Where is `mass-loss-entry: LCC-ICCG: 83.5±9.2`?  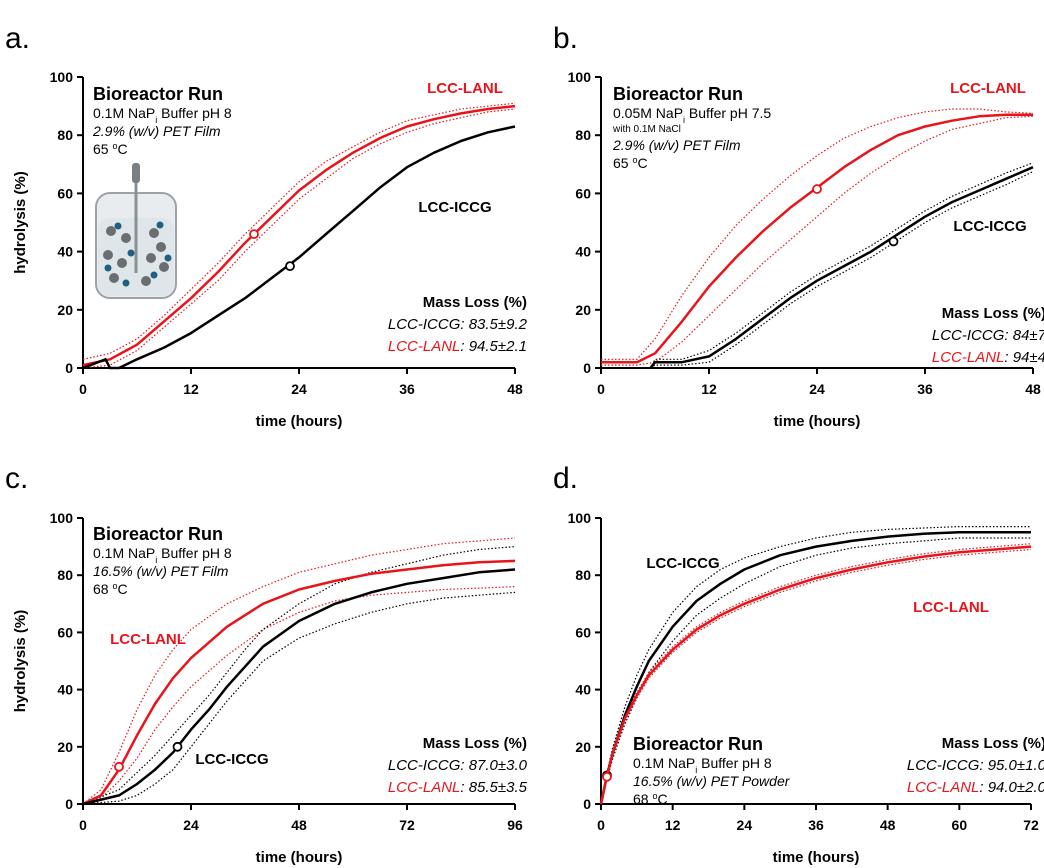
mass-loss-entry: LCC-ICCG: 83.5±9.2 is located at coordinates (458, 324).